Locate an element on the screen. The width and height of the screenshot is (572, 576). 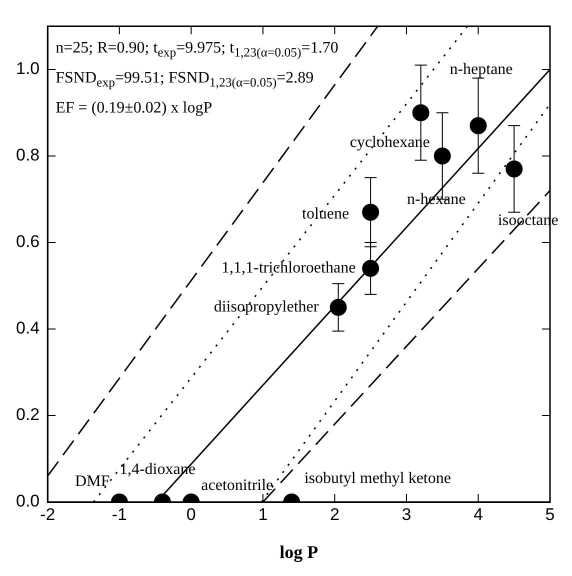
y-tick-label: 1.0 is located at coordinates (28, 68).